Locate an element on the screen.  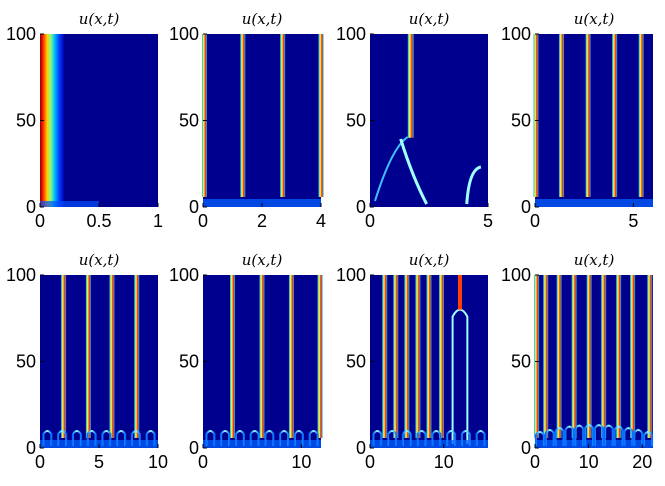
panel-7: u(x,t) 0 50 100 0 10 is located at coordinates (412, 361).